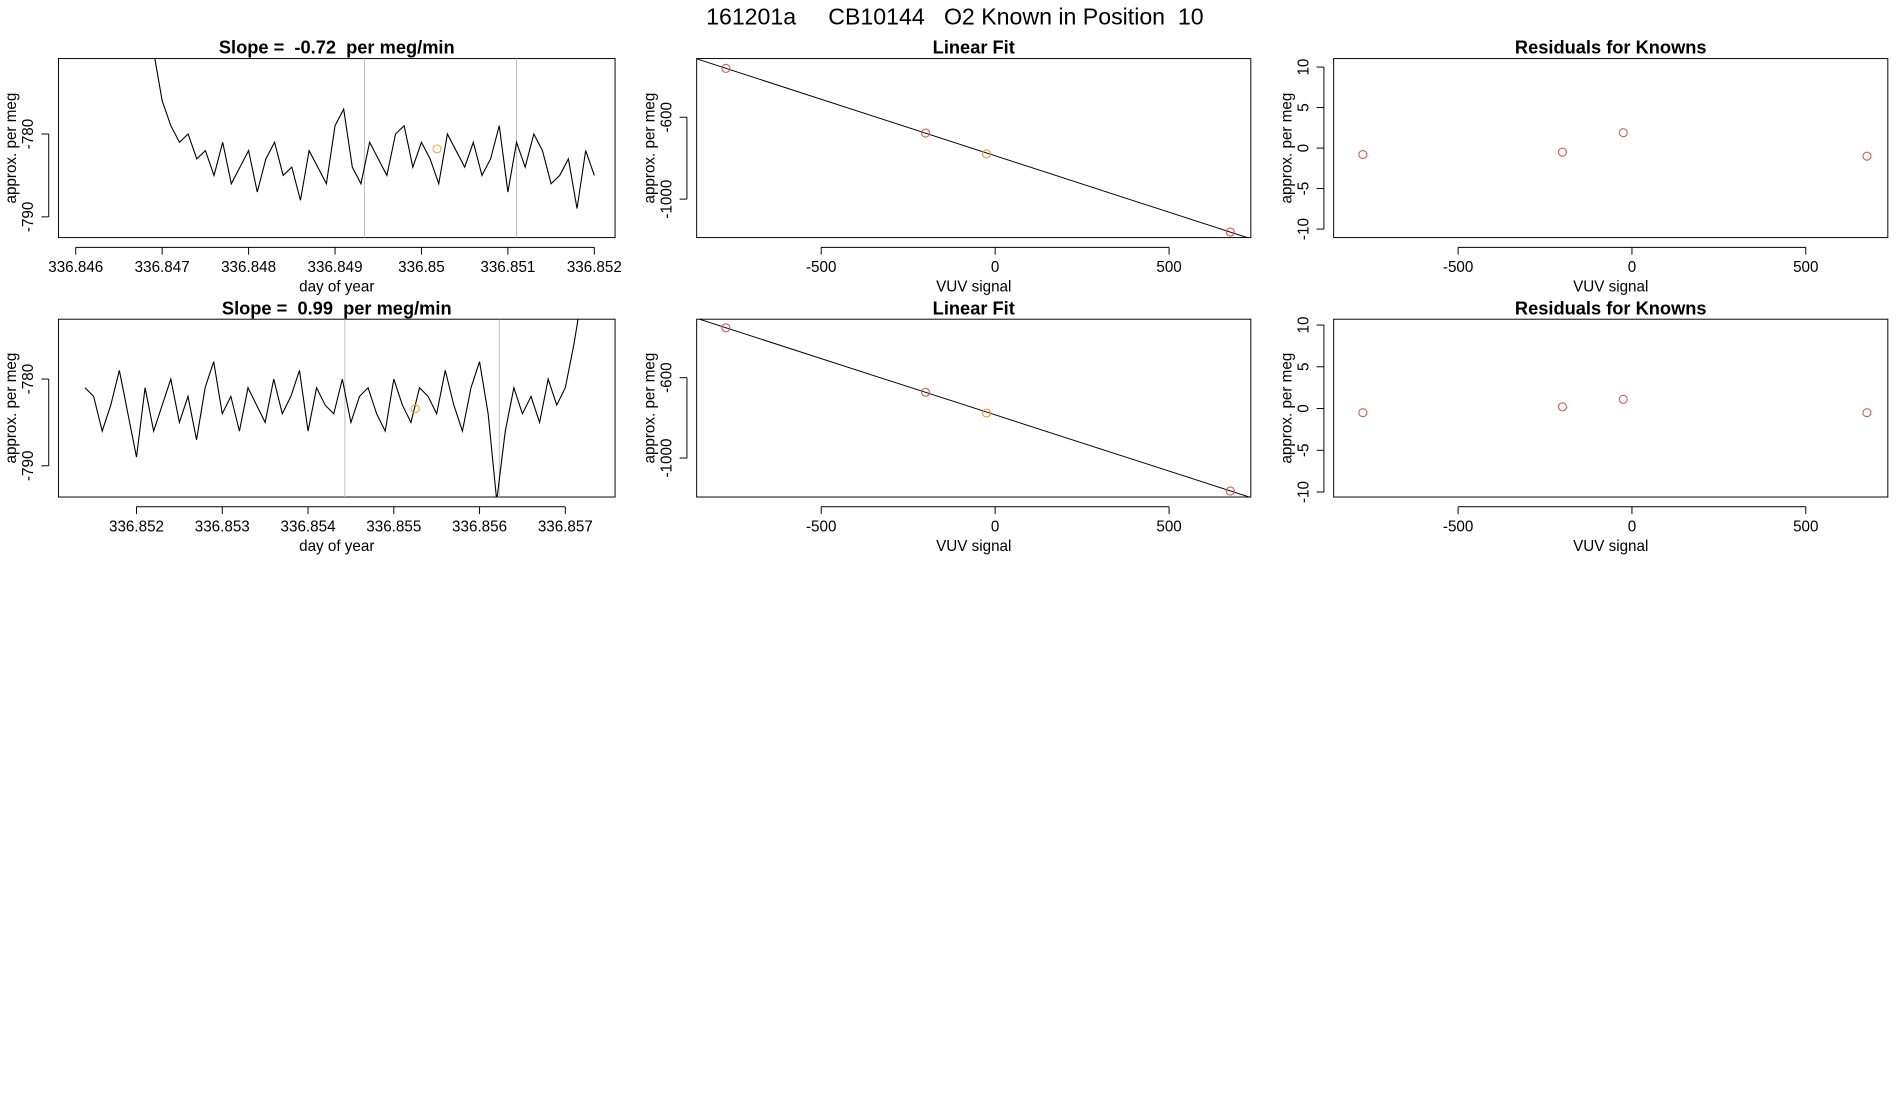 The image size is (1900, 1100). I want to click on x-tick-label: 336.855, so click(393, 526).